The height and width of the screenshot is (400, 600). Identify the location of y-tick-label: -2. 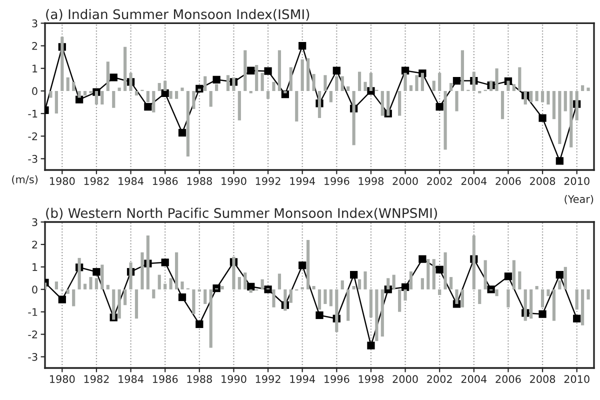
(33, 136).